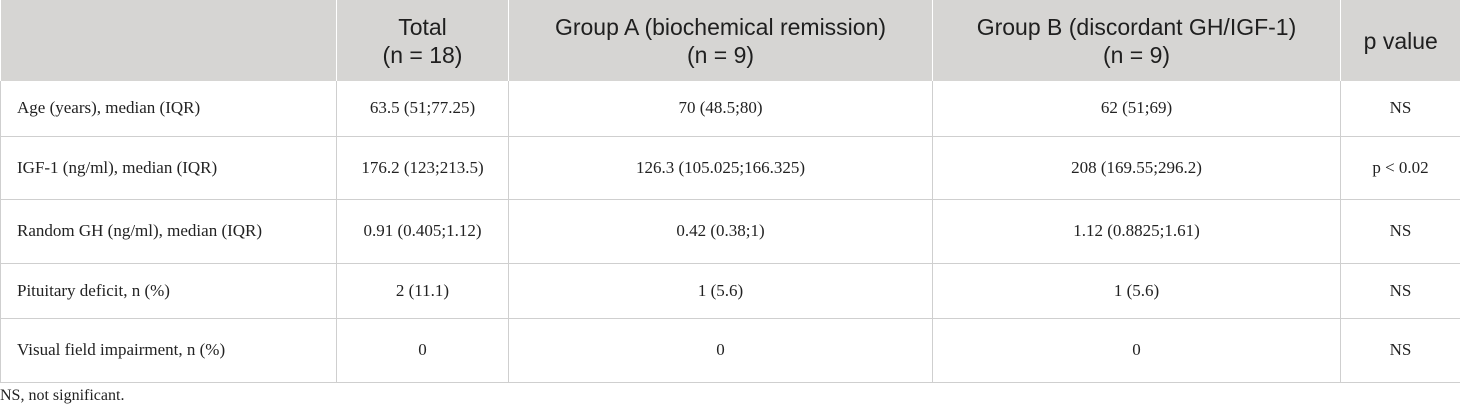  Describe the element at coordinates (720, 291) in the screenshot. I see `group-a-value: 1 (5.6)` at that location.